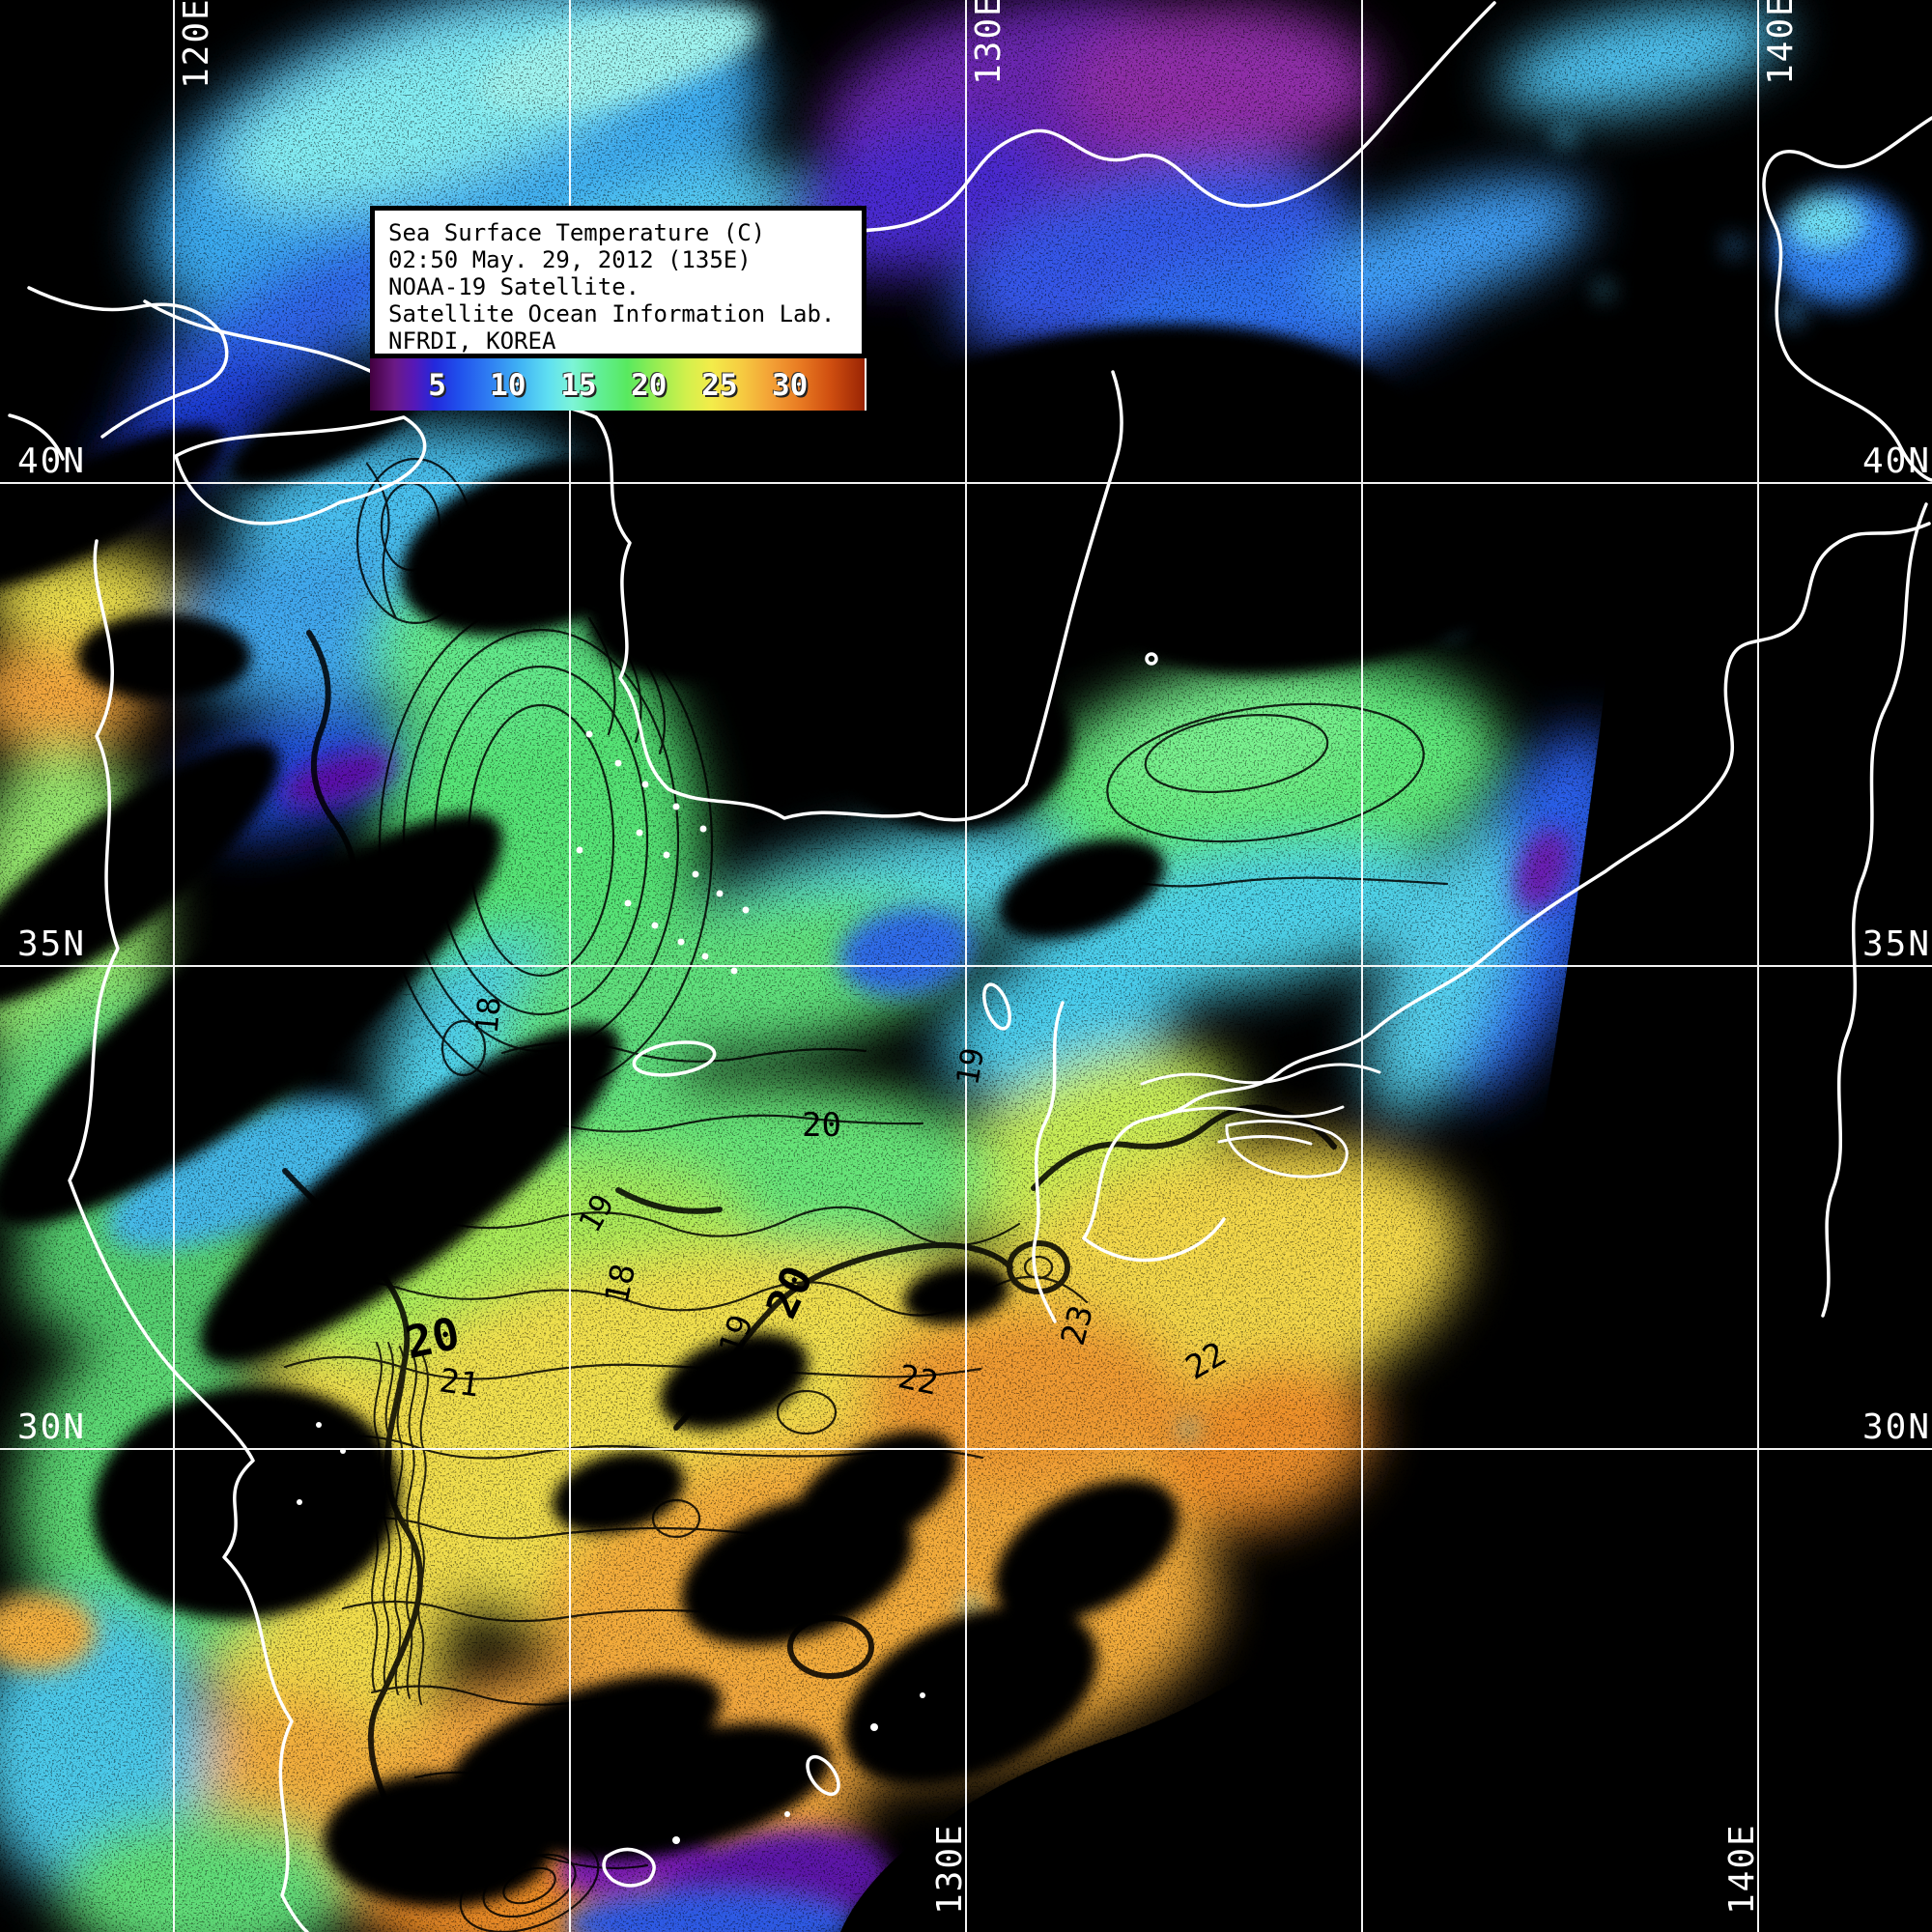 This screenshot has width=1932, height=1932. Describe the element at coordinates (514, 286) in the screenshot. I see `map-satellite: NOAA-19 Satellite.` at that location.